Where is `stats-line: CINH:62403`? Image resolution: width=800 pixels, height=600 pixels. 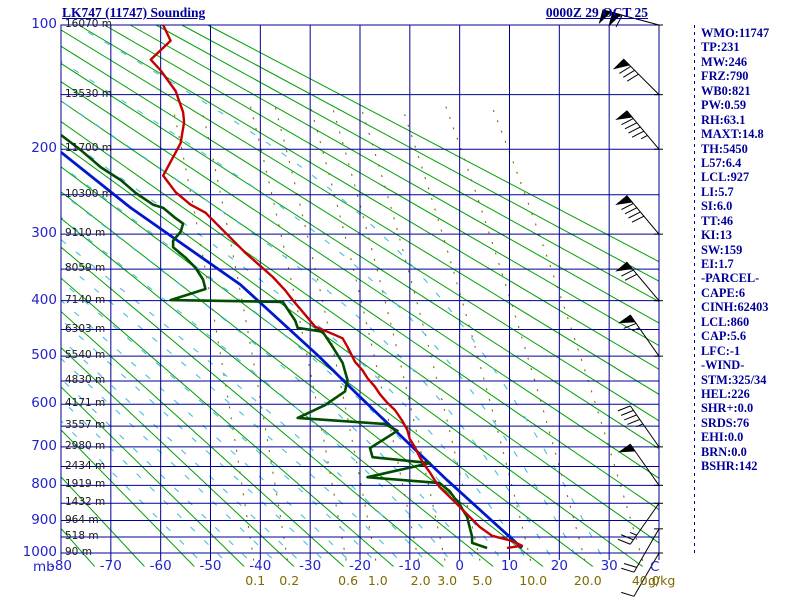
stats-line: CINH:62403 is located at coordinates (735, 307).